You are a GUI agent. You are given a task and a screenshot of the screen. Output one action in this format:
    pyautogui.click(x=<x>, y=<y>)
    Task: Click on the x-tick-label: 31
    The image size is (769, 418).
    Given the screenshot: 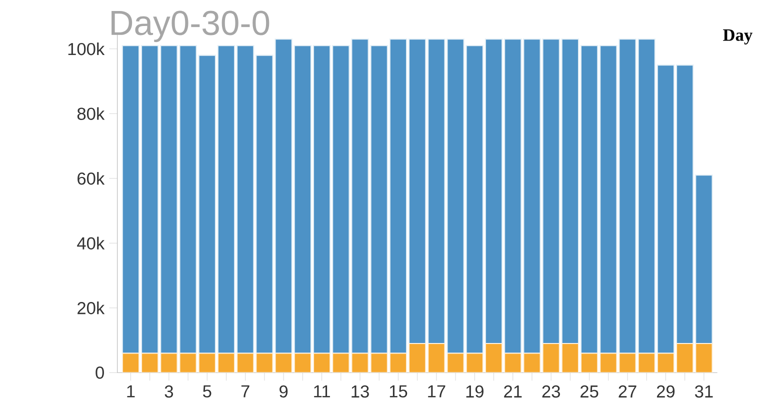 What is the action you would take?
    pyautogui.click(x=703, y=391)
    